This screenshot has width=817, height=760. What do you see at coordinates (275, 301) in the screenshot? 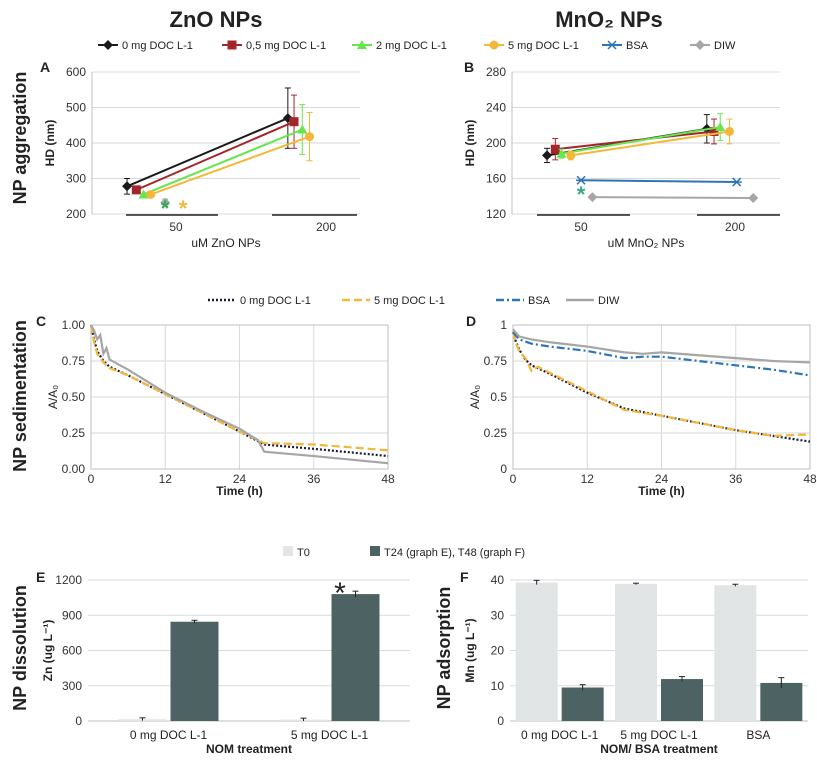
I see `legend-label: 0 mg DOC L-1` at bounding box center [275, 301].